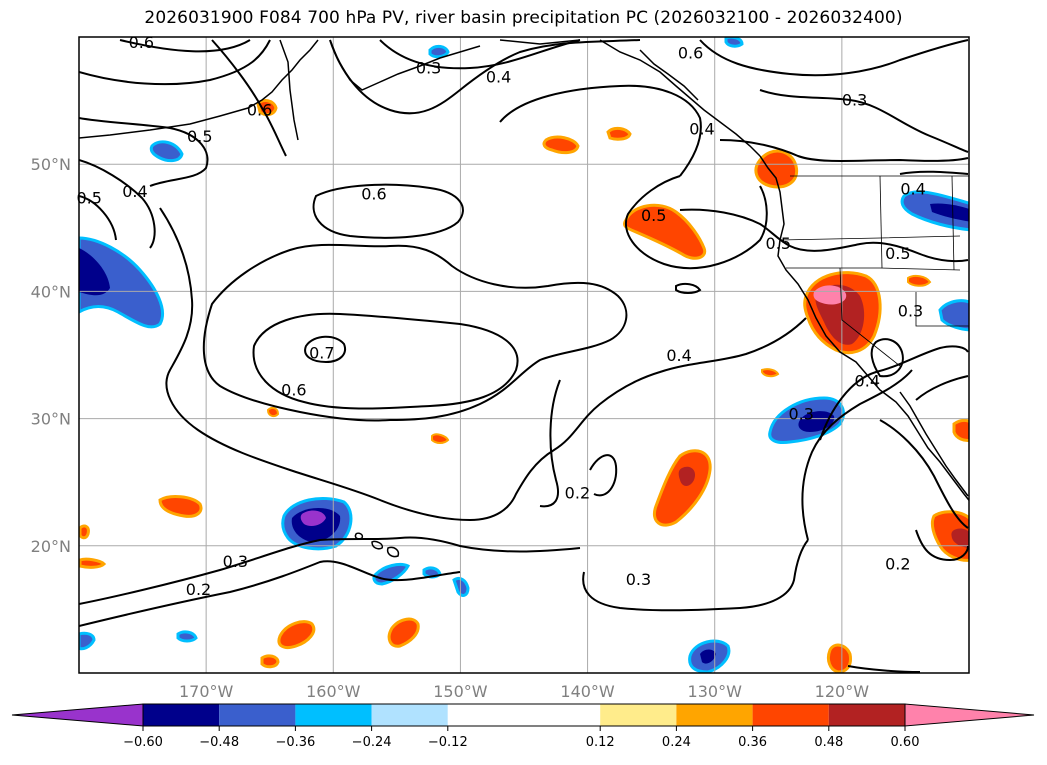  I want to click on y-tick-label: 50°N, so click(51, 164).